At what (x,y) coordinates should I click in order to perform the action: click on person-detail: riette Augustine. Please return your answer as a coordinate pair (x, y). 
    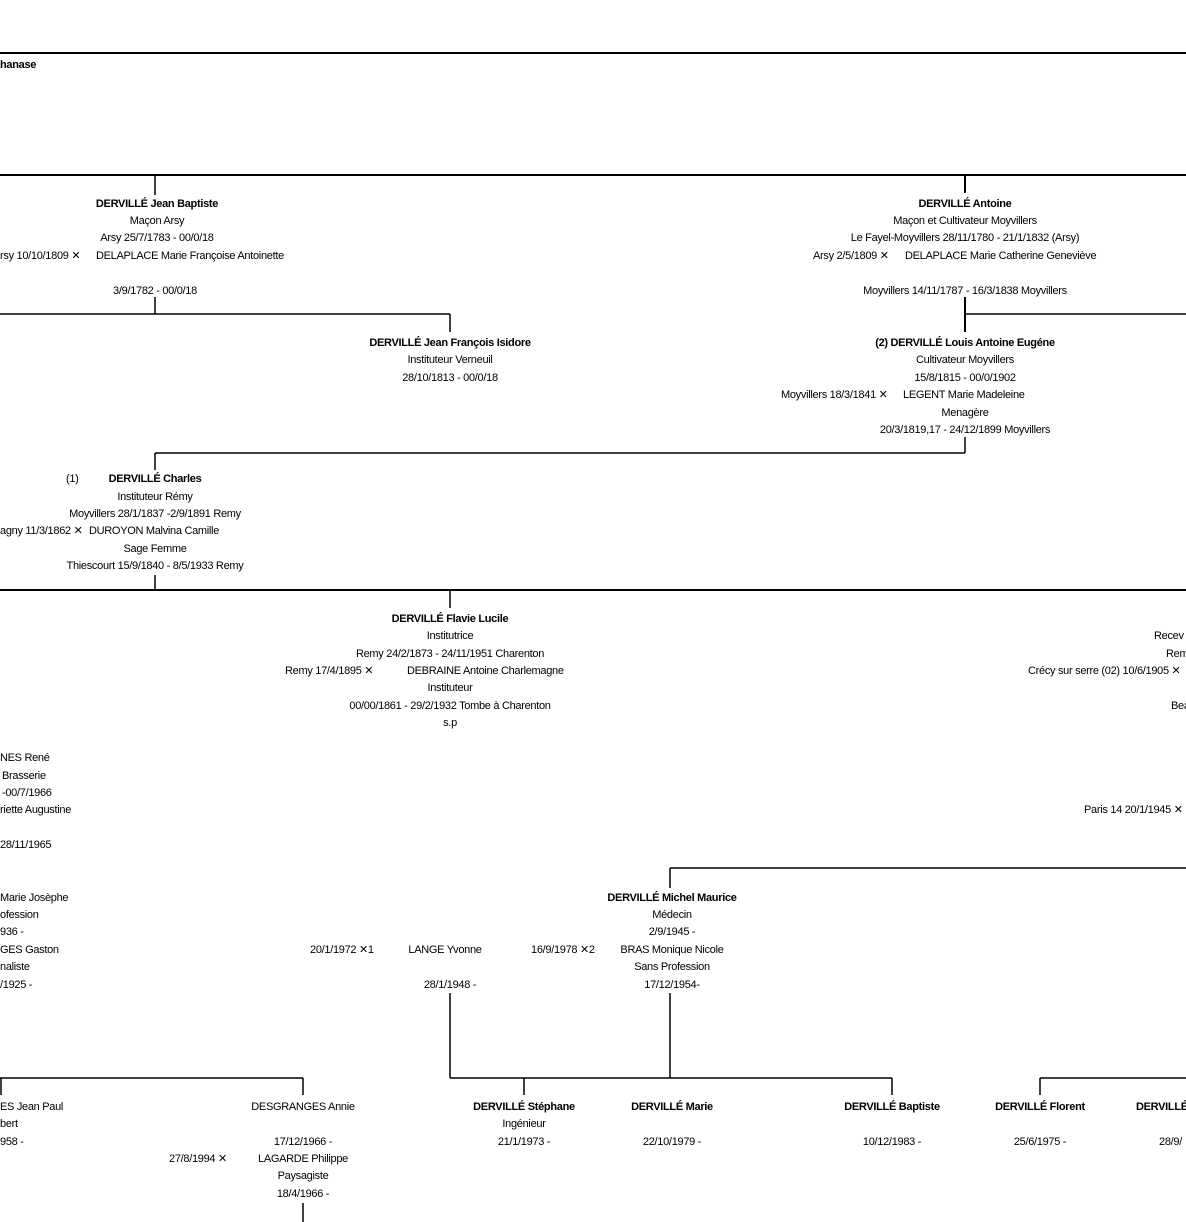
    Looking at the image, I should click on (35, 810).